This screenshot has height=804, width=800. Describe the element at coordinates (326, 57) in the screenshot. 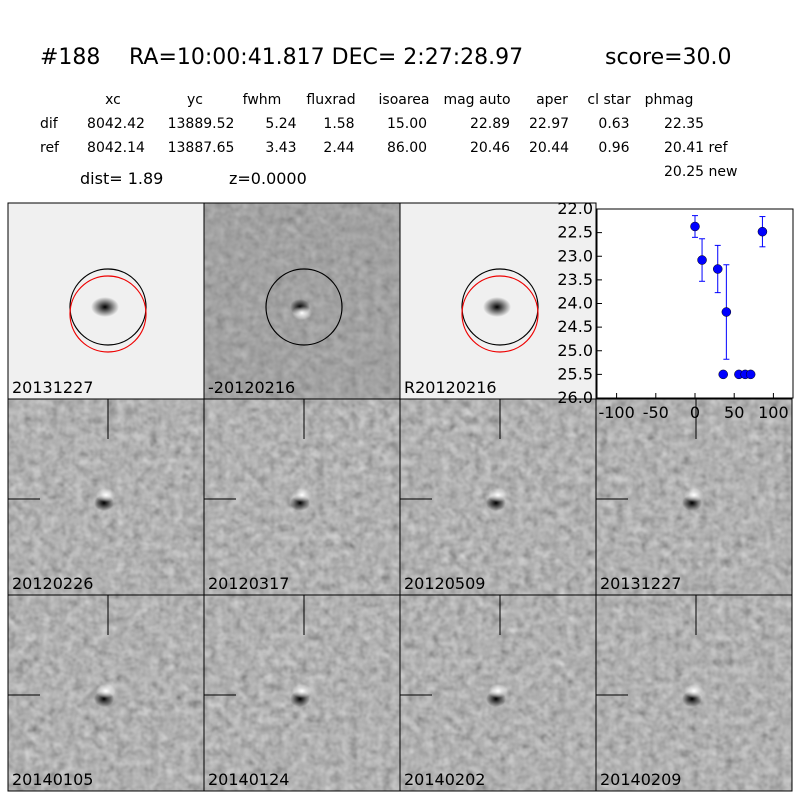

I see `coordinates: RA=10:00:41.817 DEC= 2:27:28.97` at that location.